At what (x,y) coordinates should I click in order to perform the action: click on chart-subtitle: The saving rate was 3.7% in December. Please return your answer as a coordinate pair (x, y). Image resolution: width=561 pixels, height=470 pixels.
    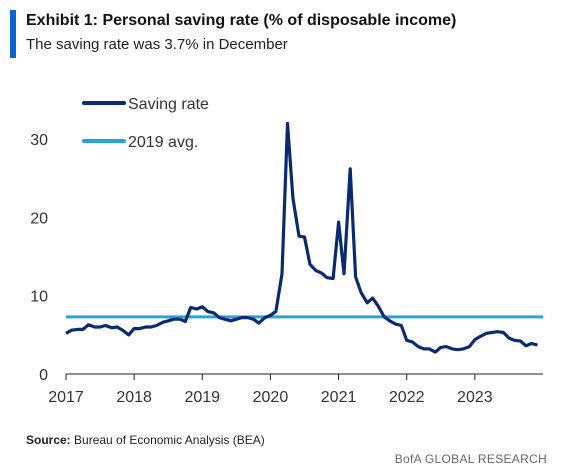
    Looking at the image, I should click on (157, 44).